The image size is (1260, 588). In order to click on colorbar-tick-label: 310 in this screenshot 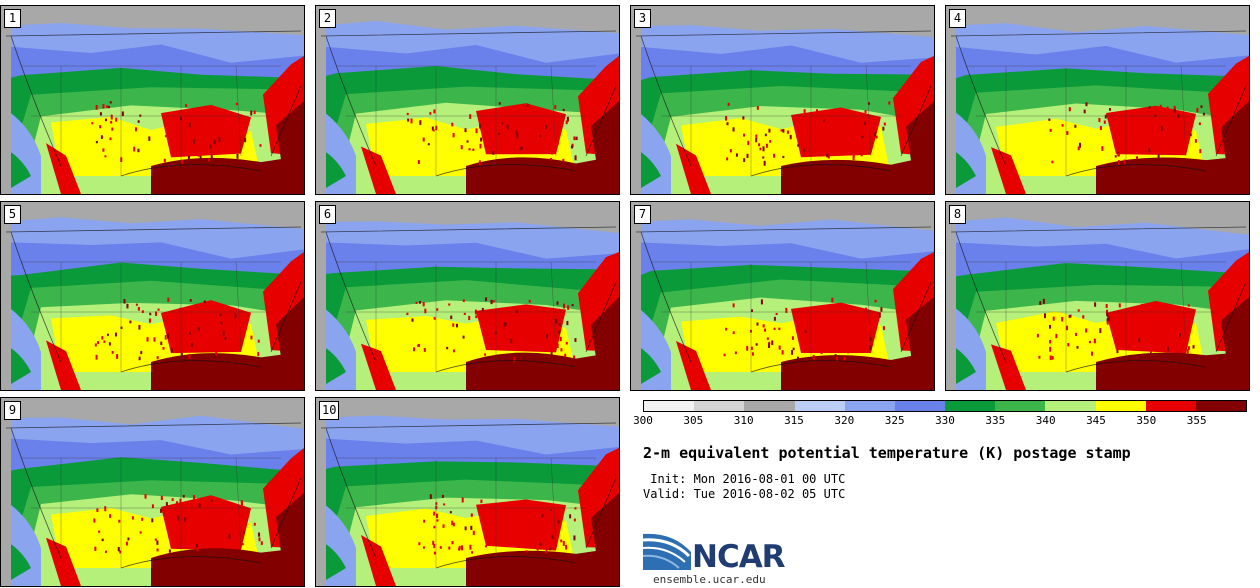, I will do `click(743, 420)`.